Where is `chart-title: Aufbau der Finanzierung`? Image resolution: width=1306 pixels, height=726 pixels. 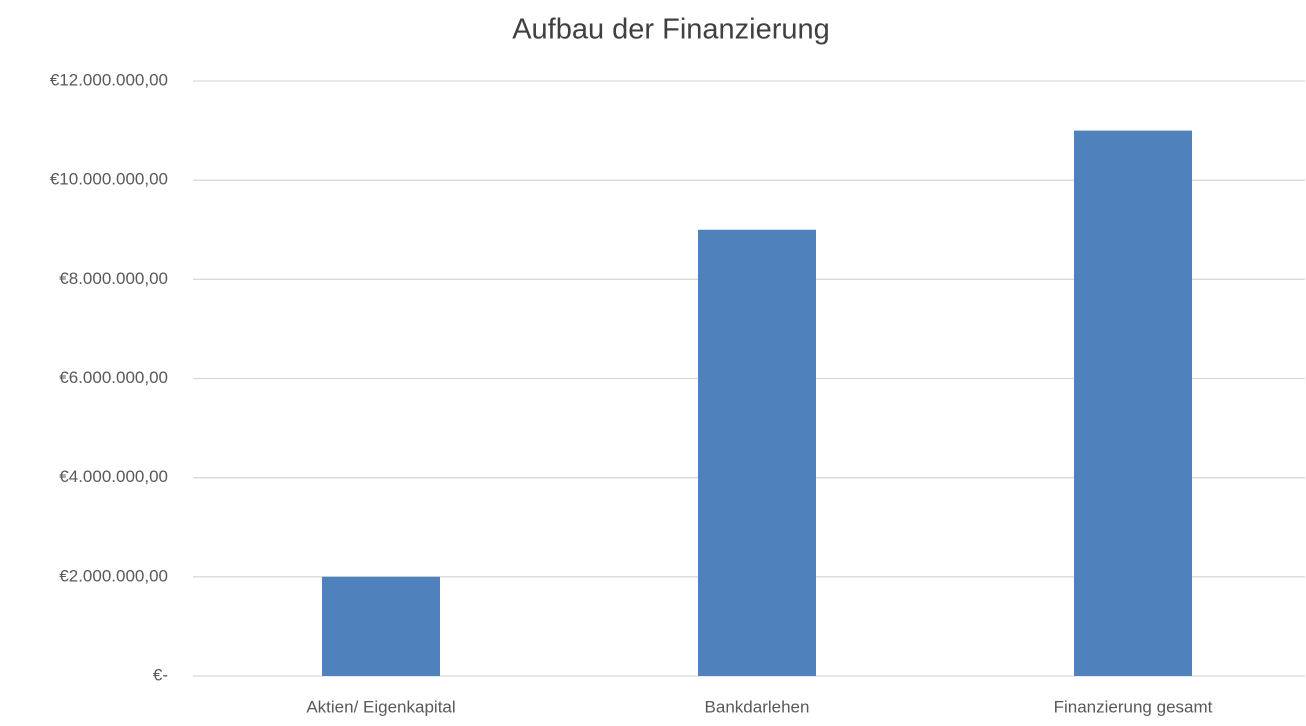 chart-title: Aufbau der Finanzierung is located at coordinates (671, 30).